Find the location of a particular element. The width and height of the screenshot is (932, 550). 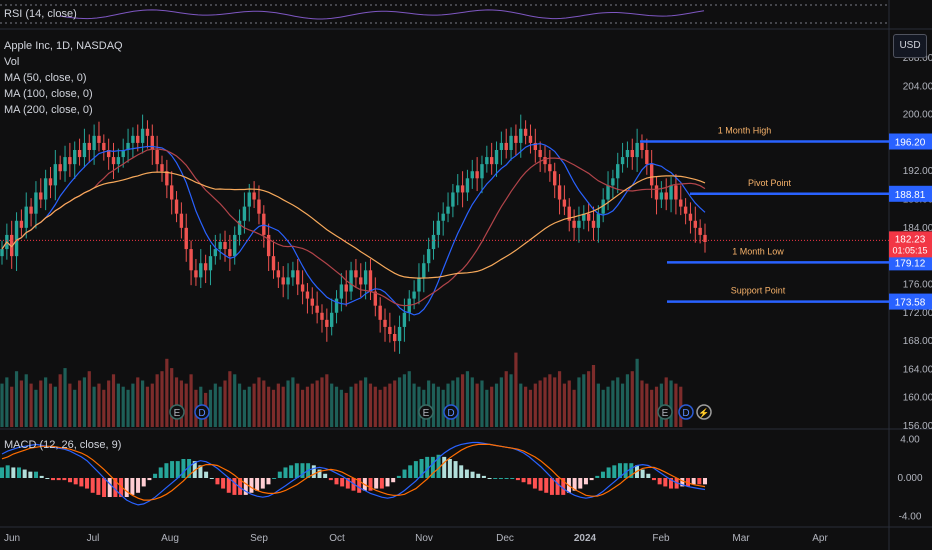

last-price-countdown: 01:05:15 is located at coordinates (909, 250).